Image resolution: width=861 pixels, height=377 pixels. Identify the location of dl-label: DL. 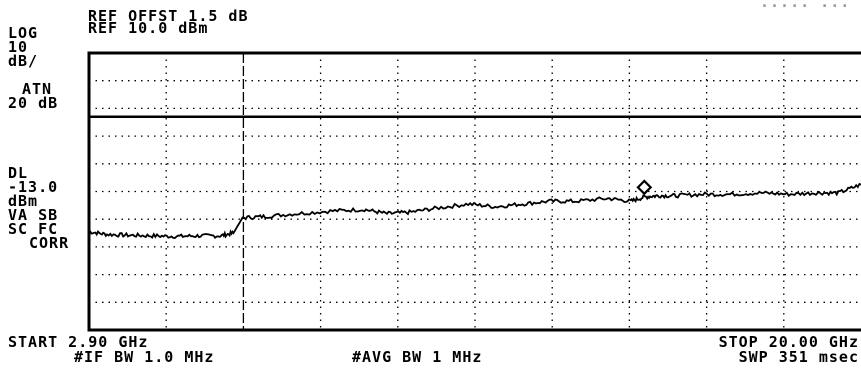
(18, 173).